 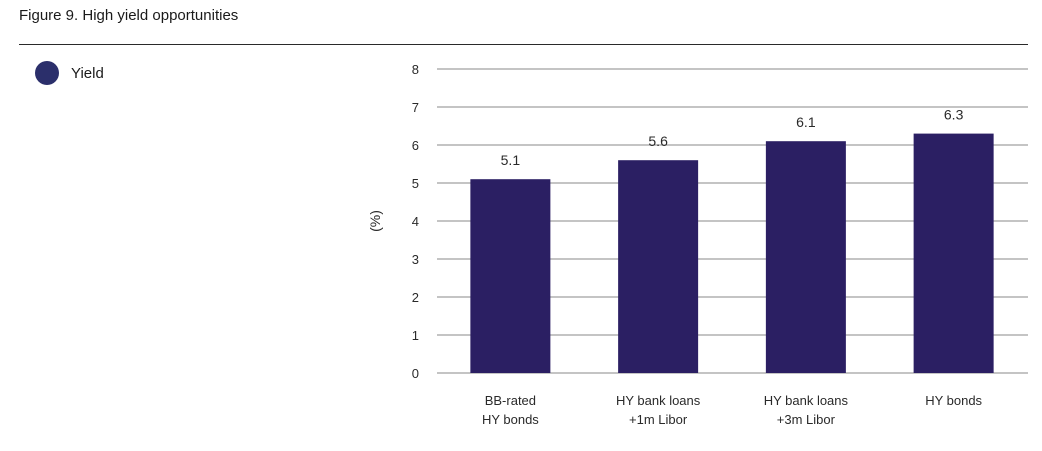 What do you see at coordinates (47, 73) in the screenshot?
I see `legend-swatch-yield` at bounding box center [47, 73].